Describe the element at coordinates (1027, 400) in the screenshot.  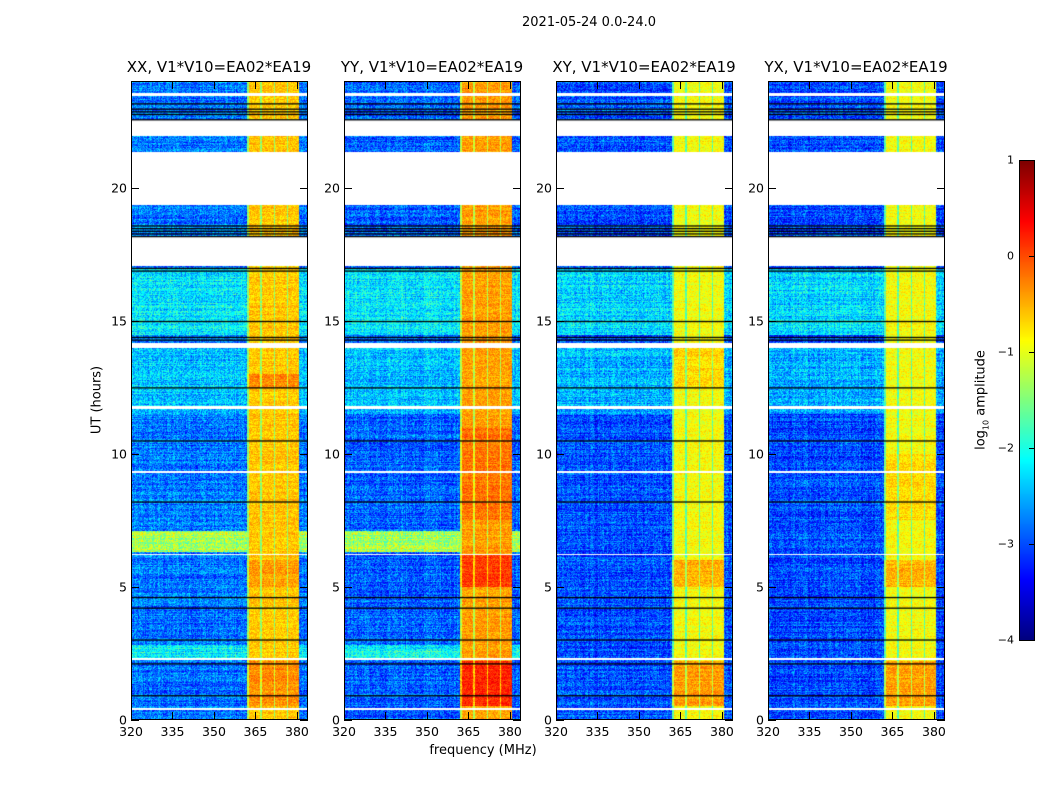
I see `colorbar-gradient` at that location.